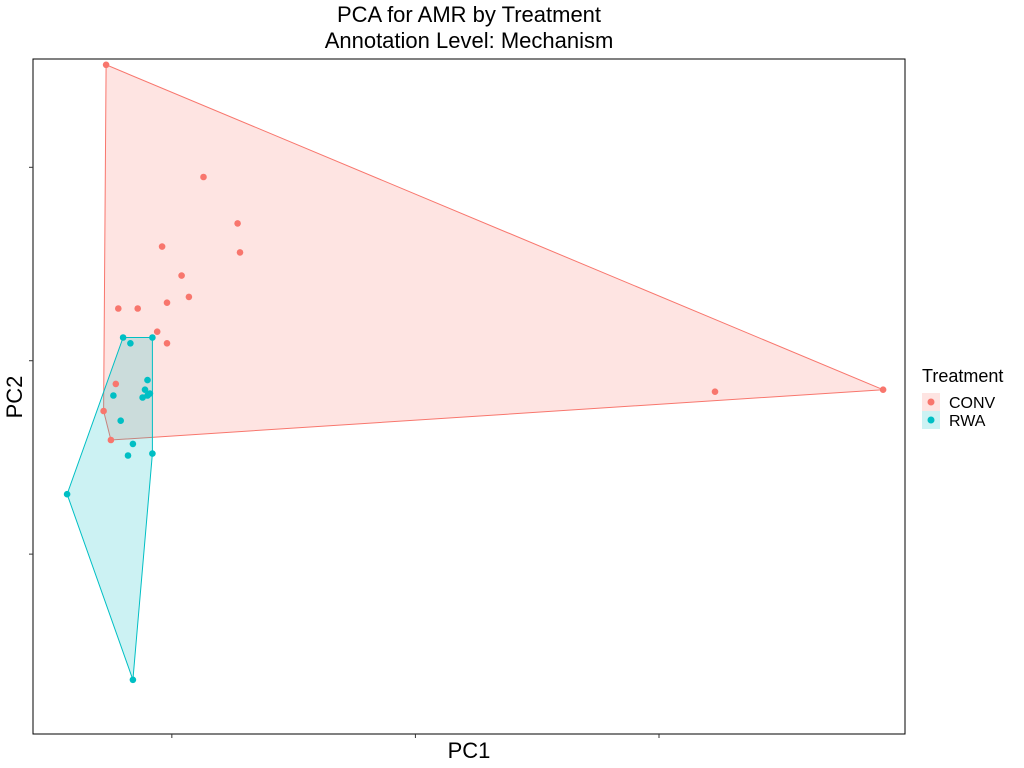 The image size is (1024, 768). Describe the element at coordinates (931, 402) in the screenshot. I see `legend-dot-conv` at that location.